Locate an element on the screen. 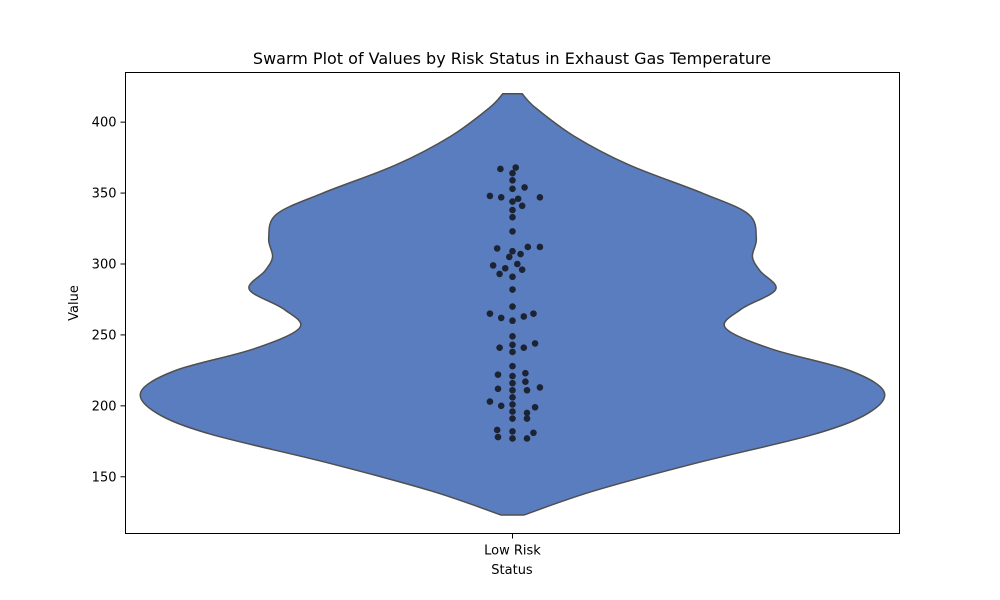 This screenshot has width=1000, height=600. y-axis: 150 200 250 300 350 400 is located at coordinates (109, 300).